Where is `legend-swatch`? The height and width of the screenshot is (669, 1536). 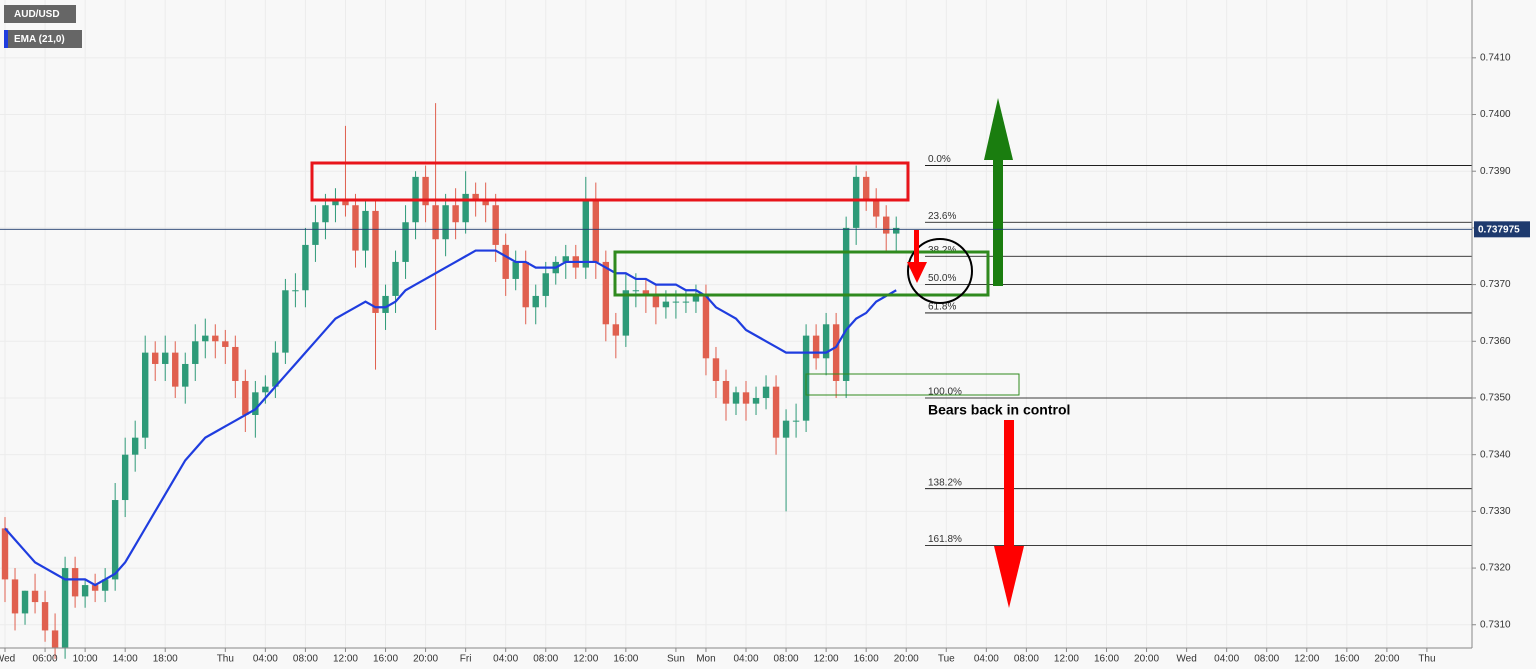
legend-swatch is located at coordinates (6, 39).